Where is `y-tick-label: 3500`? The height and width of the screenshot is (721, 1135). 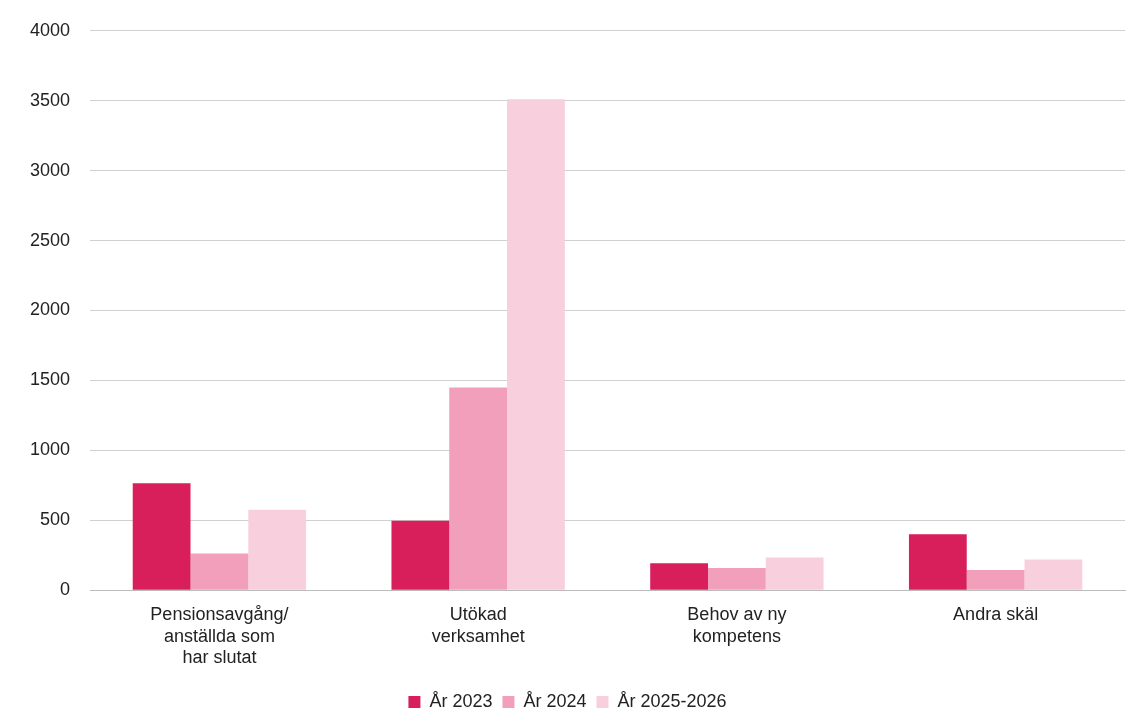 y-tick-label: 3500 is located at coordinates (50, 99).